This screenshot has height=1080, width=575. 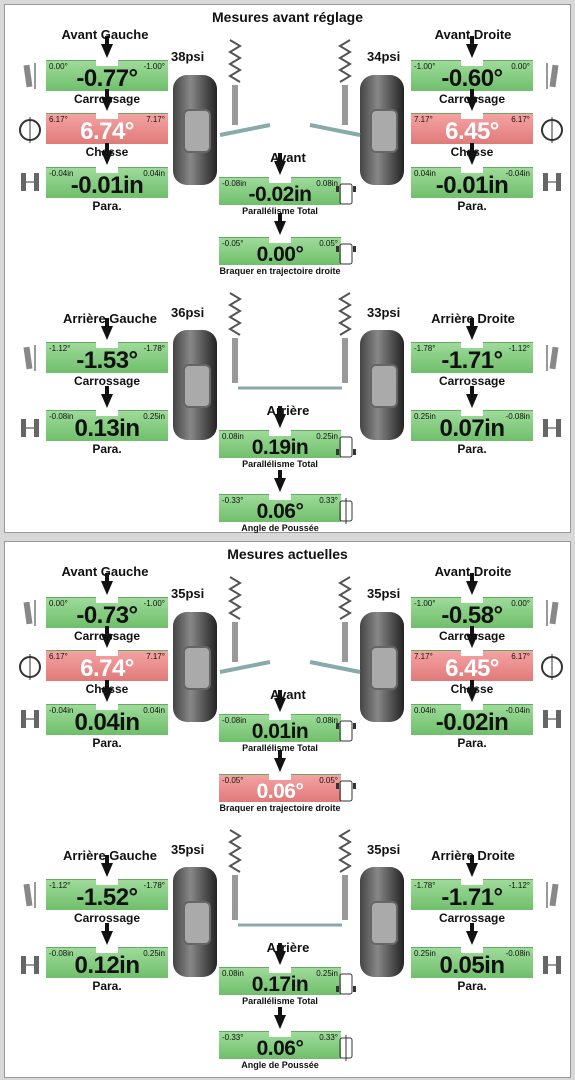 What do you see at coordinates (280, 981) in the screenshot?
I see `gauge-bar: 0.08in 0.25in 0.17in` at bounding box center [280, 981].